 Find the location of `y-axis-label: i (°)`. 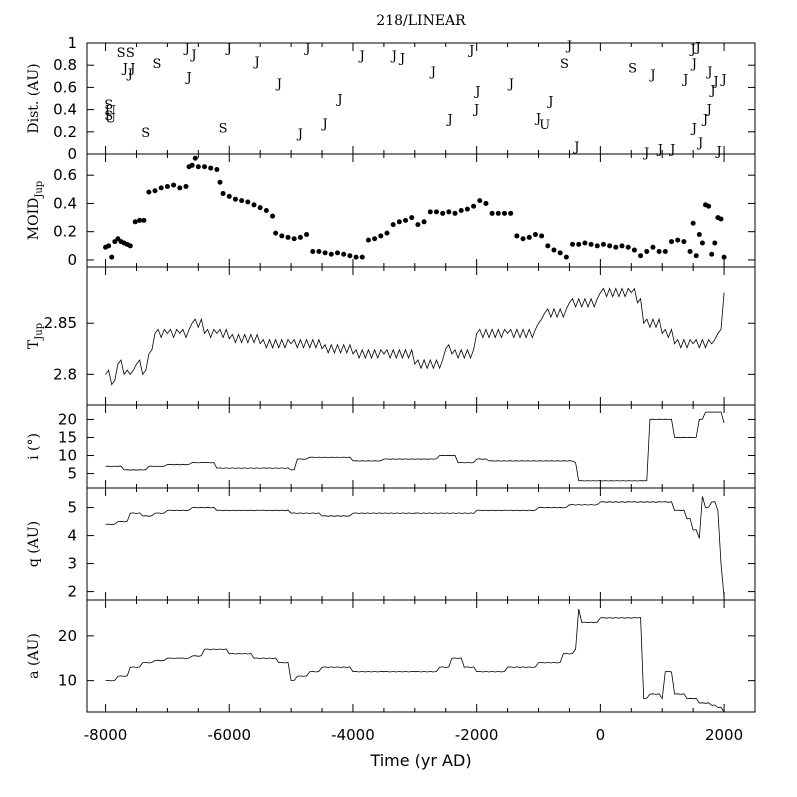

y-axis-label: i (°) is located at coordinates (34, 446).